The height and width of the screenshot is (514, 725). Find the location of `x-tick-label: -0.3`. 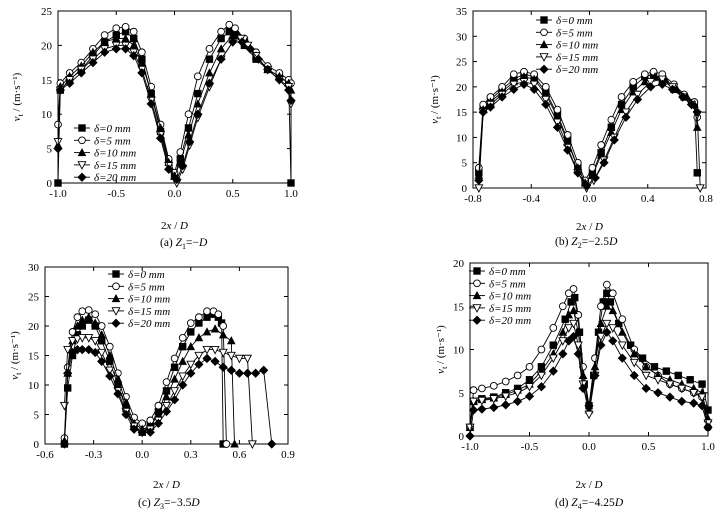

x-tick-label: -0.3 is located at coordinates (94, 455).